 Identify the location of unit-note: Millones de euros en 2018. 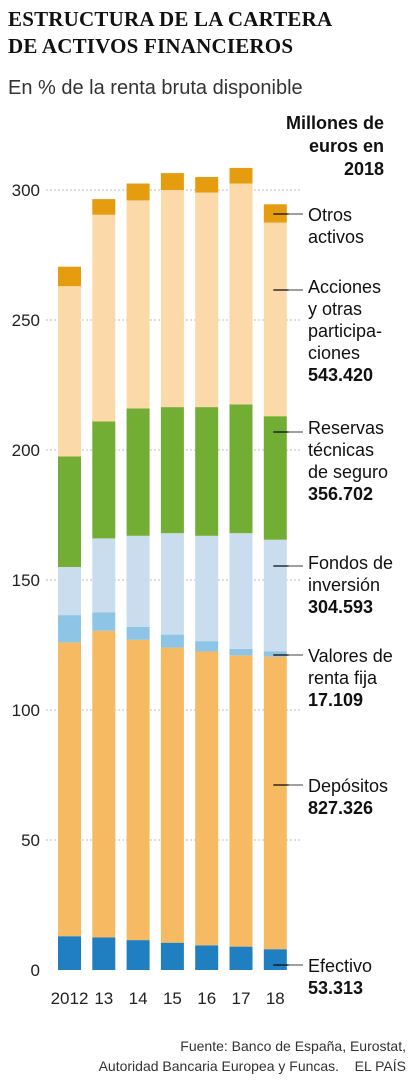
(334, 146).